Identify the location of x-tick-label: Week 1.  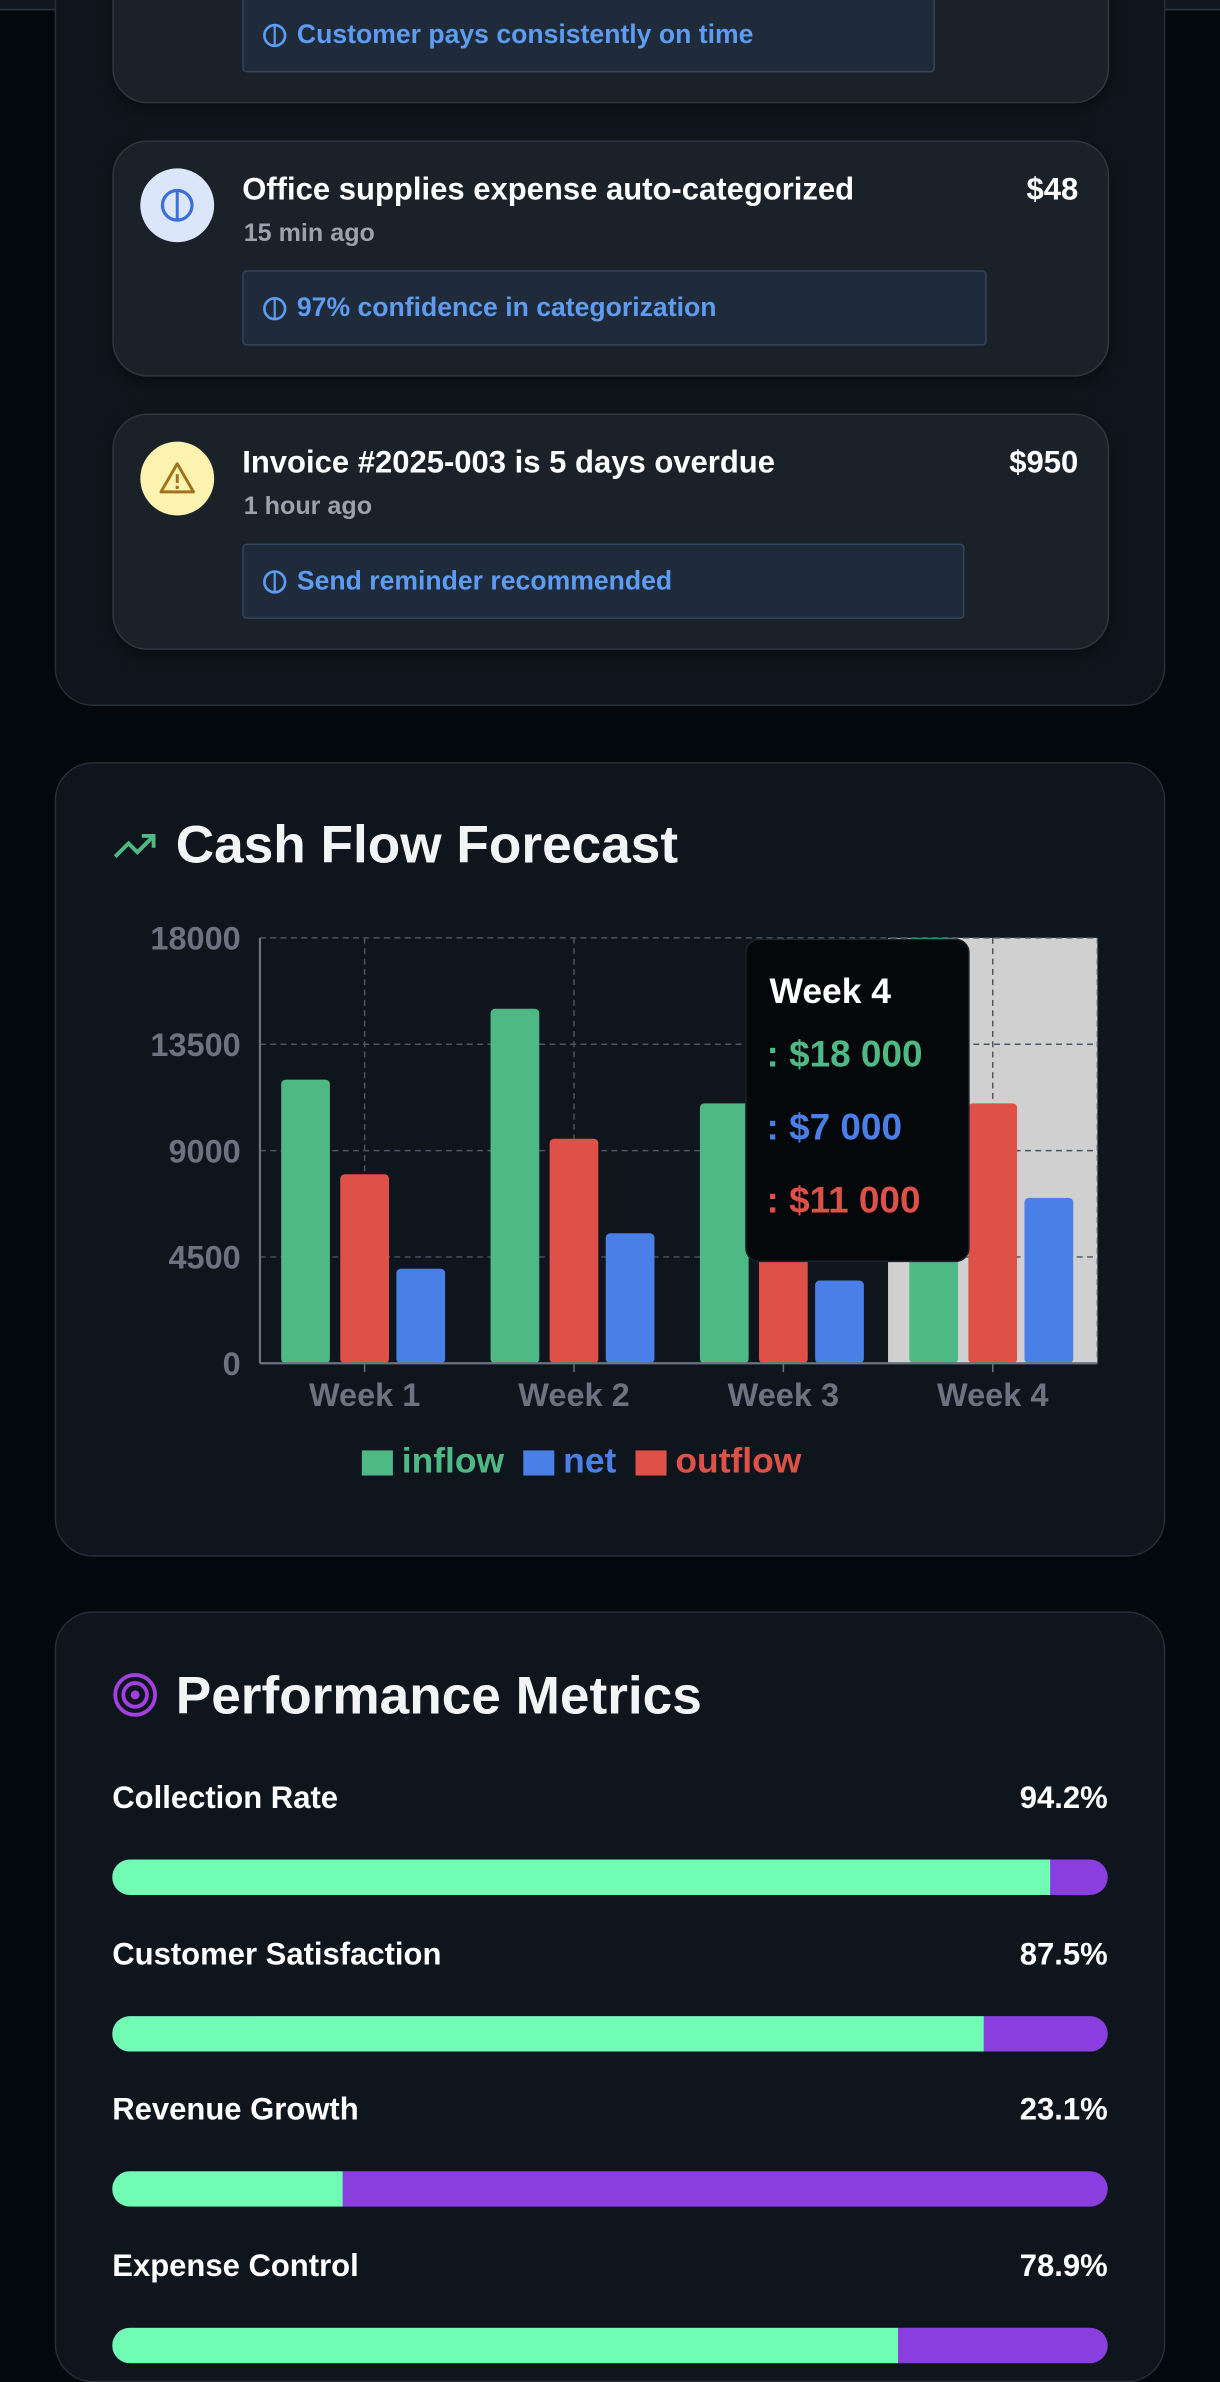
(364, 1395).